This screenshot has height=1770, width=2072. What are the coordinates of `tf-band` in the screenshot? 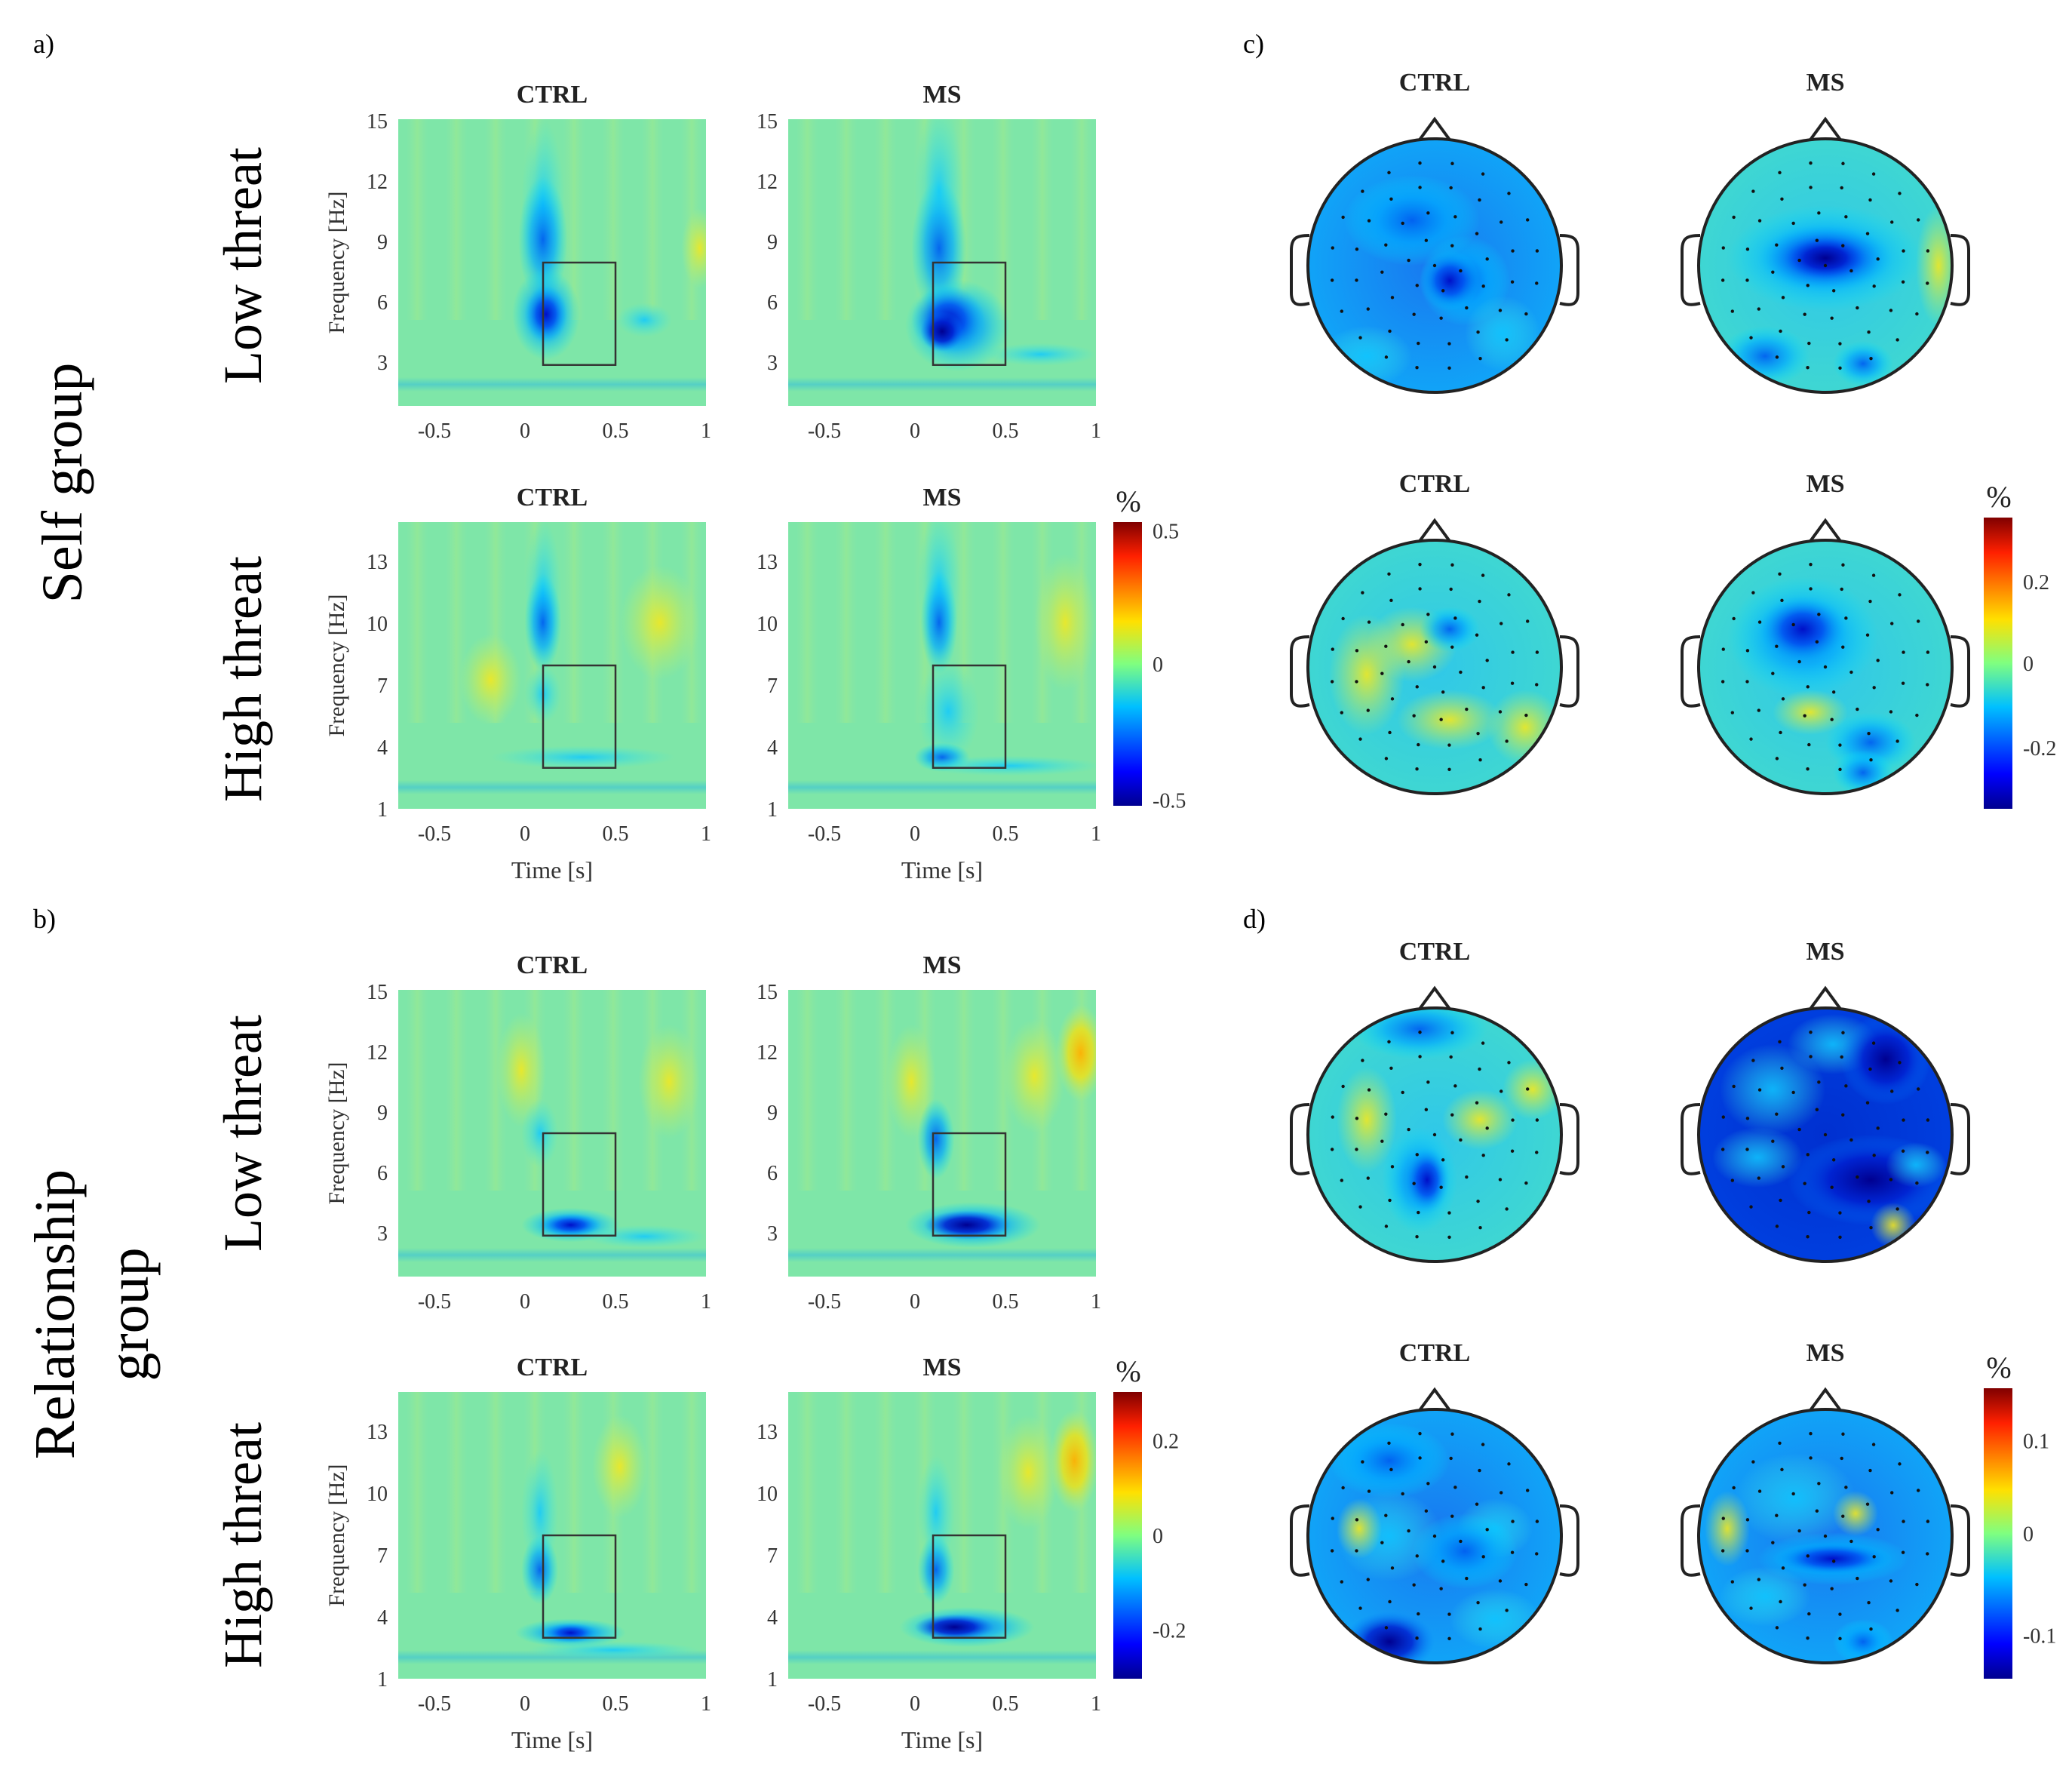 It's located at (552, 787).